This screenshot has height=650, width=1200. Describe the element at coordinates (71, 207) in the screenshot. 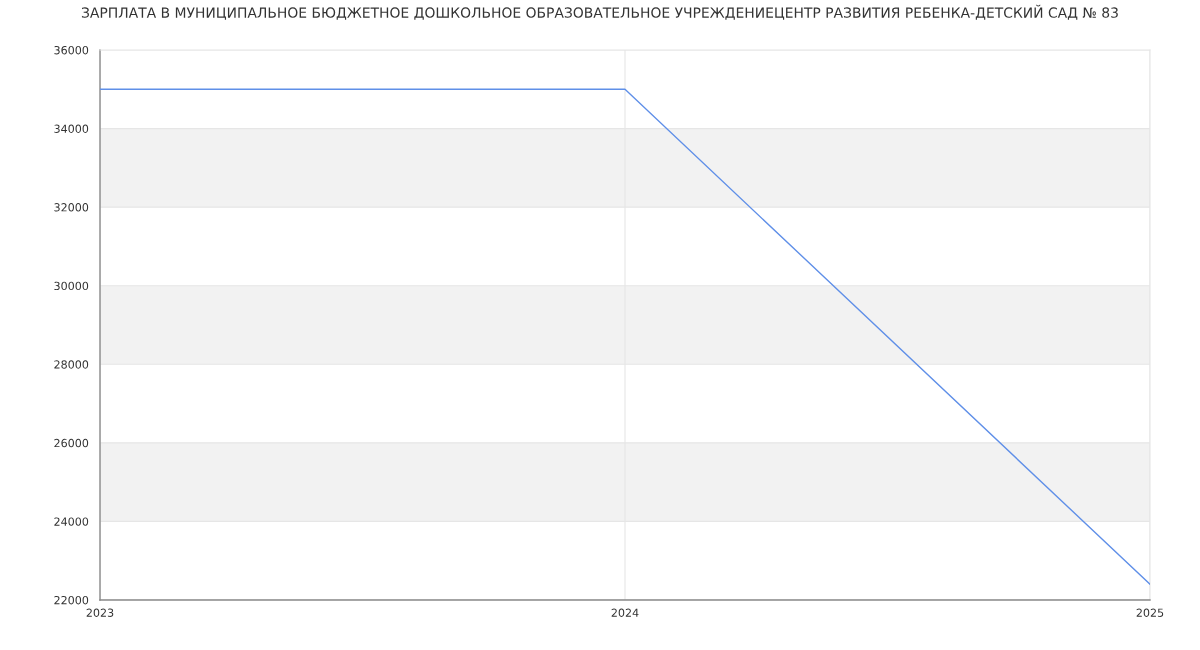

I see `y-tick-label: 32000` at that location.